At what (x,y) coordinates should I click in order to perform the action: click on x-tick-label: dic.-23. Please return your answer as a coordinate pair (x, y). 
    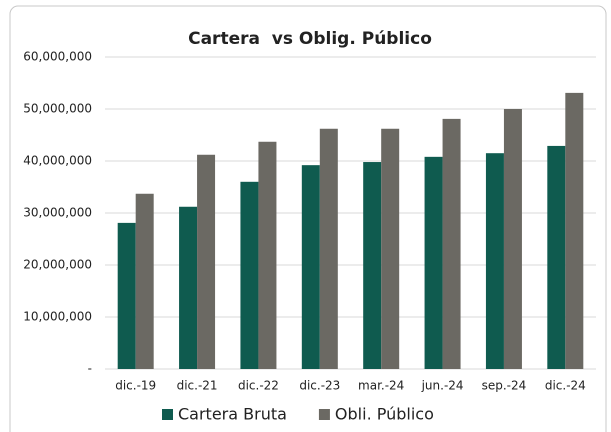
    Looking at the image, I should click on (319, 386).